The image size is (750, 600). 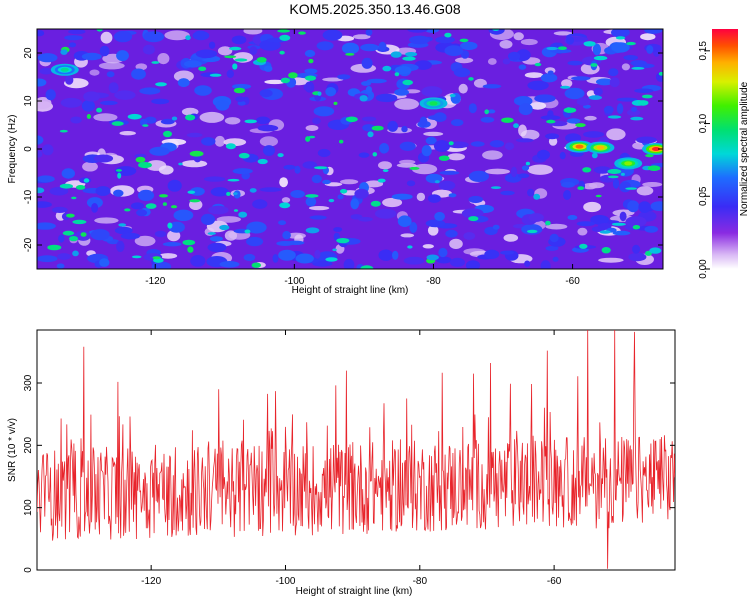 I want to click on colorbar-tick-label: 0.00, so click(x=703, y=269).